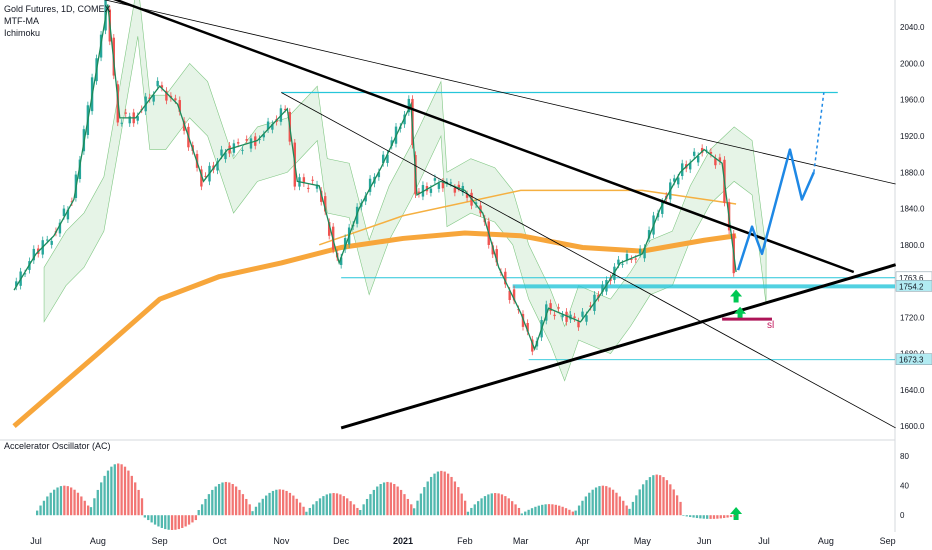 This screenshot has width=932, height=550. Describe the element at coordinates (913, 286) in the screenshot. I see `price-label-box` at that location.